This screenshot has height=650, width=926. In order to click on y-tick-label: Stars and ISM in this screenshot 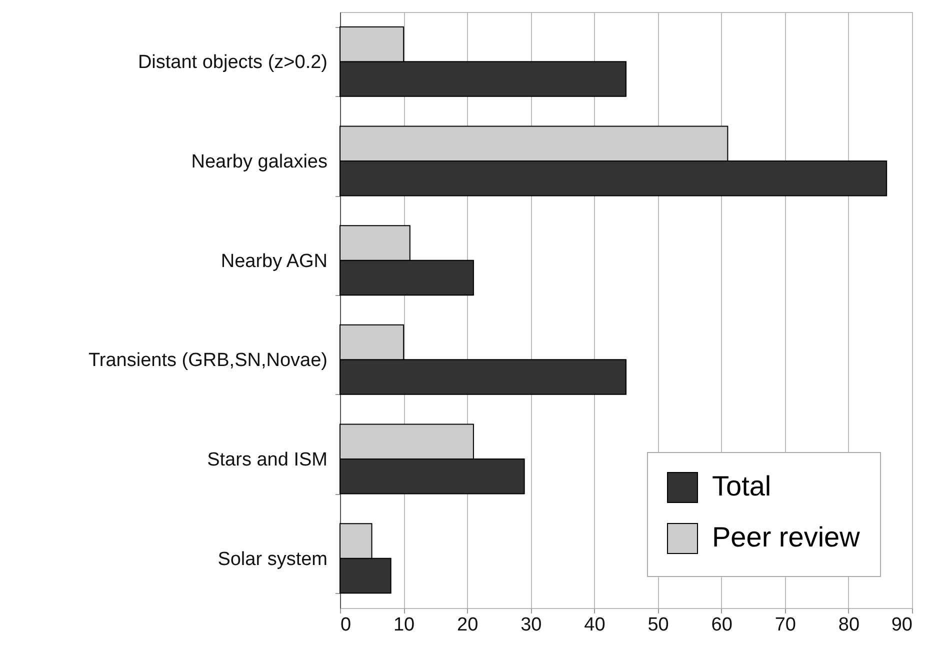, I will do `click(267, 460)`.